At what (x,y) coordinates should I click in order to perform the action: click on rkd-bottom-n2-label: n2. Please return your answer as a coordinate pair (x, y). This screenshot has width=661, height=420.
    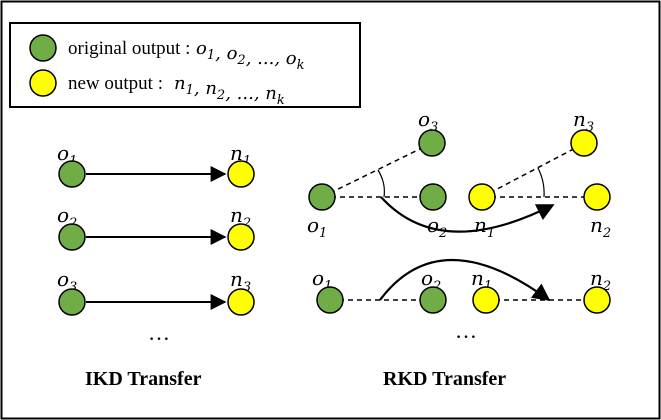
    Looking at the image, I should click on (600, 280).